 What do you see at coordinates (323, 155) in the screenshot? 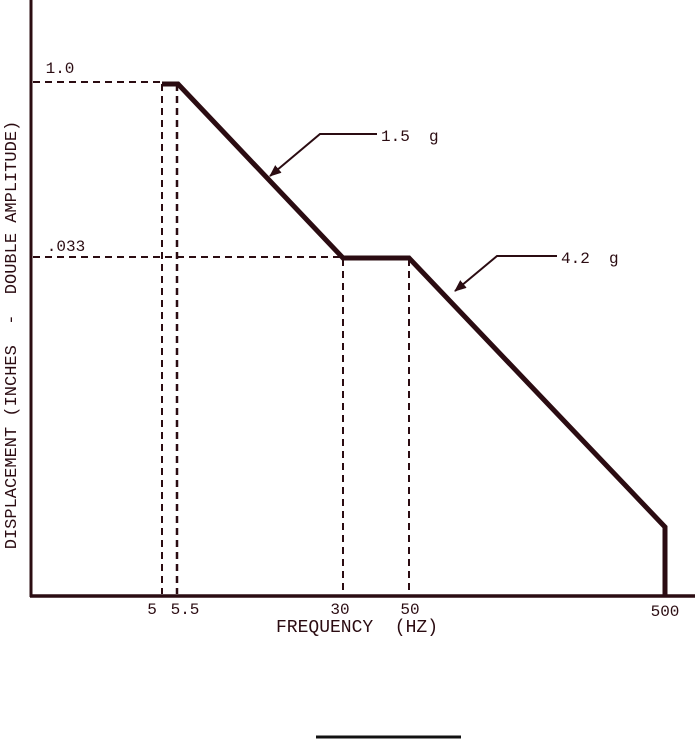
I see `leader-arrow-1.5g` at bounding box center [323, 155].